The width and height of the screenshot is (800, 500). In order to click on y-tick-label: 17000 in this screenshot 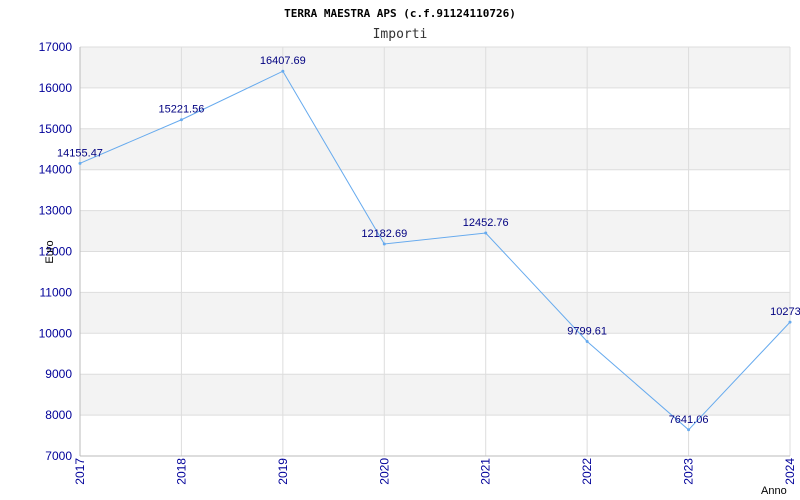, I will do `click(56, 47)`.